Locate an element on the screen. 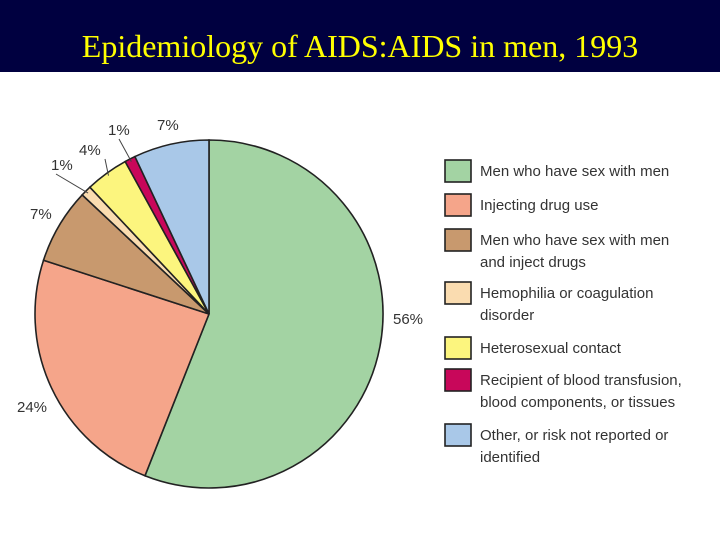 This screenshot has width=720, height=540. pie-slice-other is located at coordinates (171, 227).